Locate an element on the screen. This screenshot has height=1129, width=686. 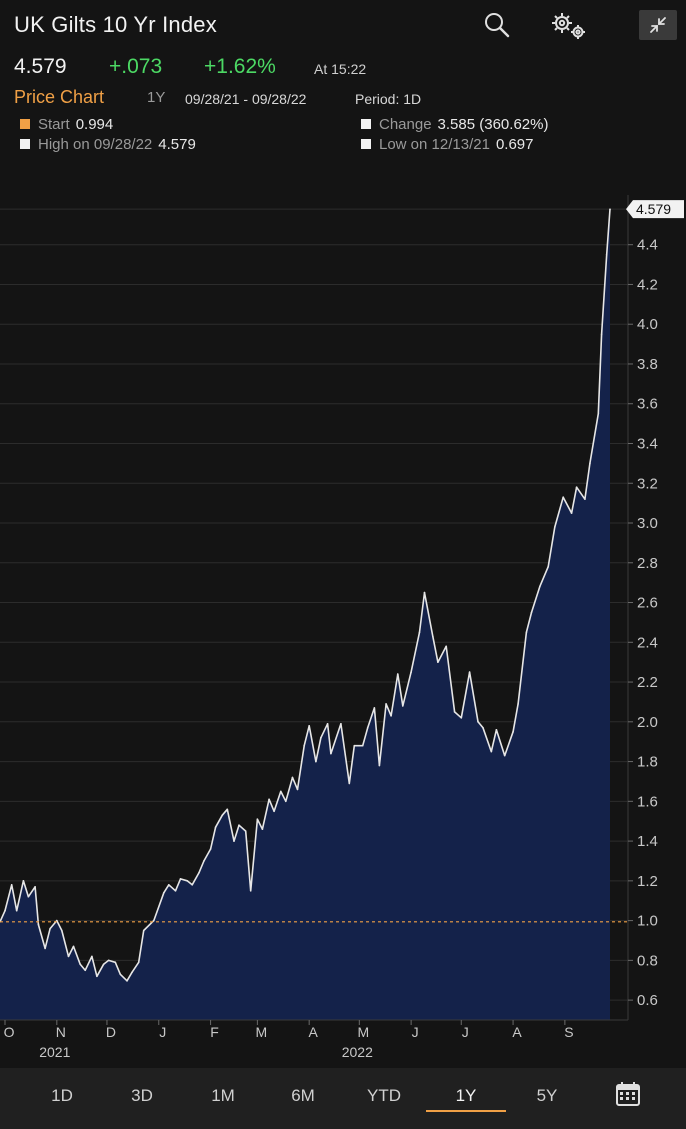
y-tick-label: 1.2 is located at coordinates (647, 881).